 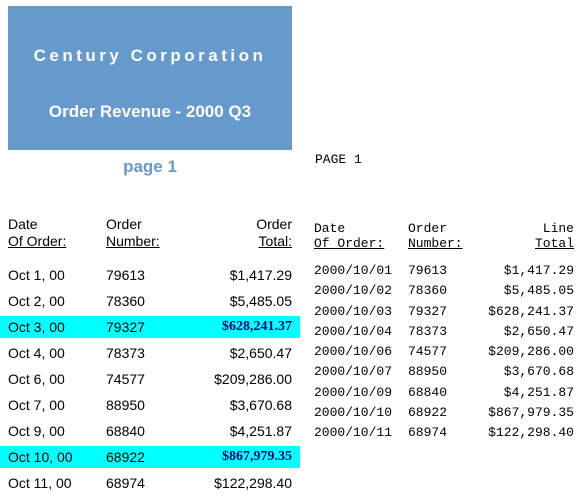 I want to click on order-total-cell: $4,251.87, so click(x=260, y=431).